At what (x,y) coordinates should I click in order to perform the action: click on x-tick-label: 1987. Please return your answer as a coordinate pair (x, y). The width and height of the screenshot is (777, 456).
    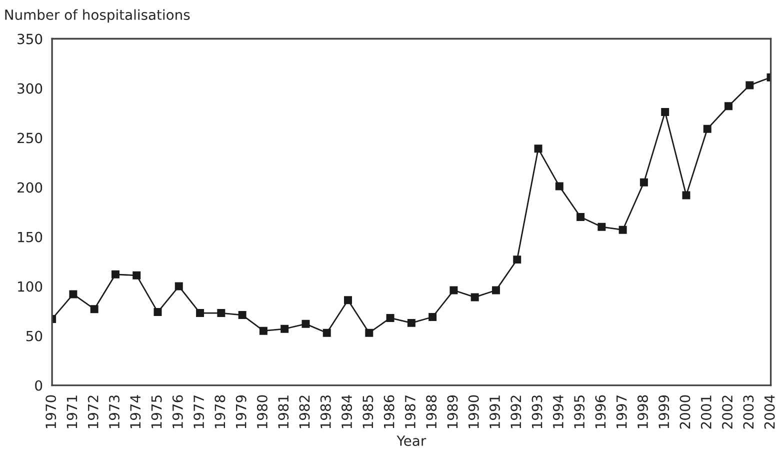
    Looking at the image, I should click on (410, 412).